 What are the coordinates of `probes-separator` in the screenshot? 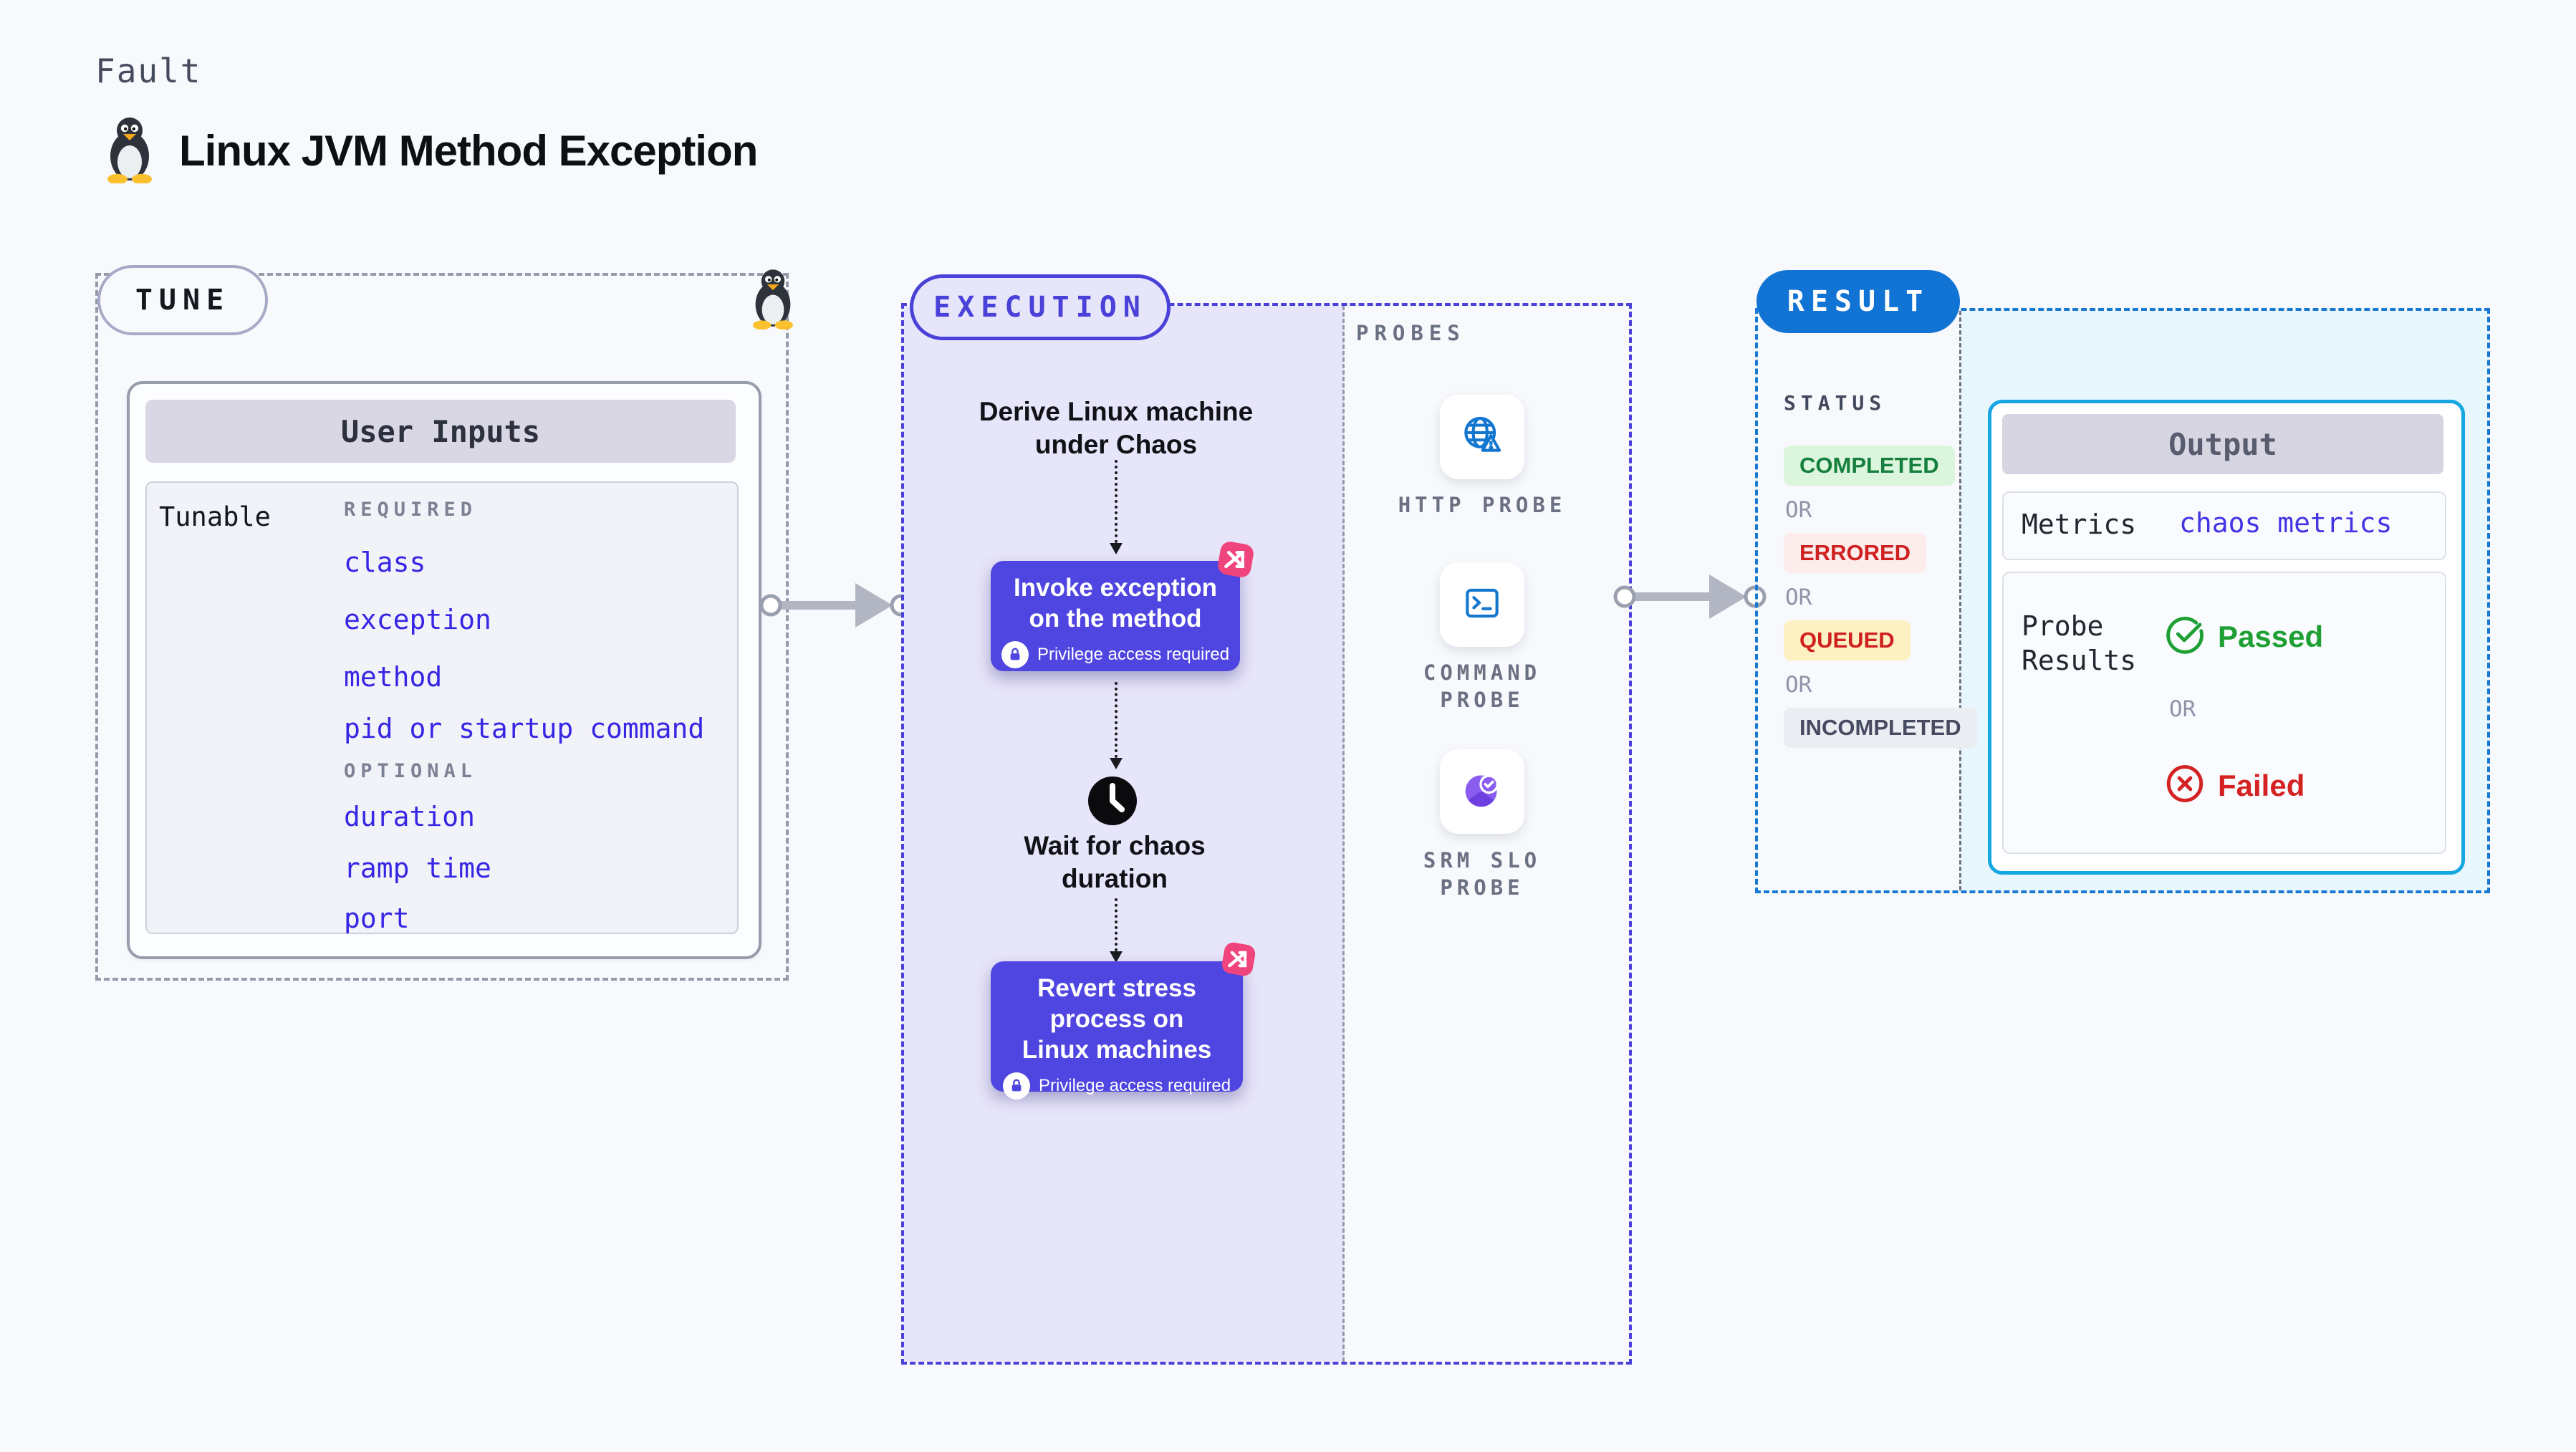 It's located at (1343, 834).